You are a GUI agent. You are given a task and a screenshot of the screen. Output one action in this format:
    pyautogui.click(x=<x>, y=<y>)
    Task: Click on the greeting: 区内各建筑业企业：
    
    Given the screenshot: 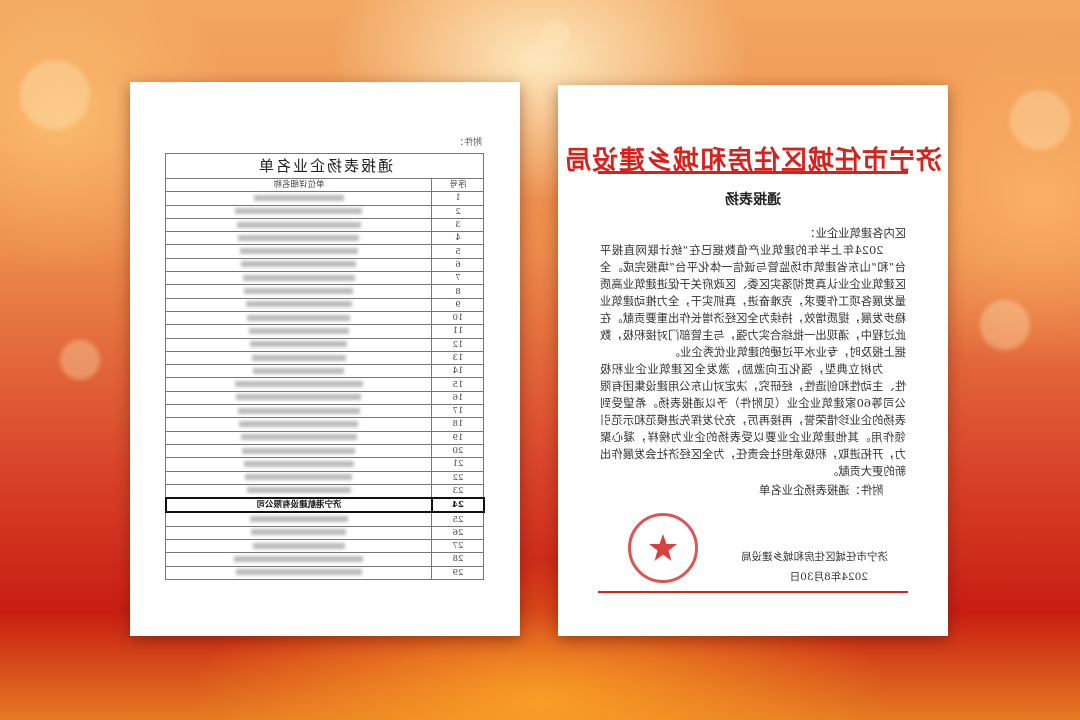 What is the action you would take?
    pyautogui.click(x=855, y=233)
    